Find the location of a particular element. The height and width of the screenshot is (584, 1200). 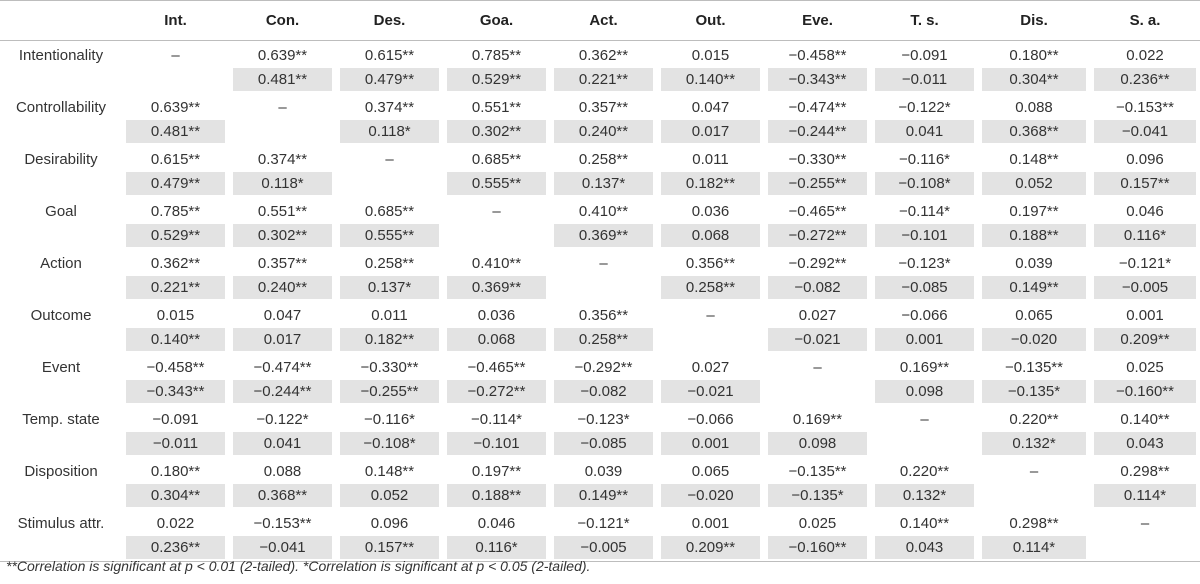

cell-value: −0.020 is located at coordinates (1034, 339).